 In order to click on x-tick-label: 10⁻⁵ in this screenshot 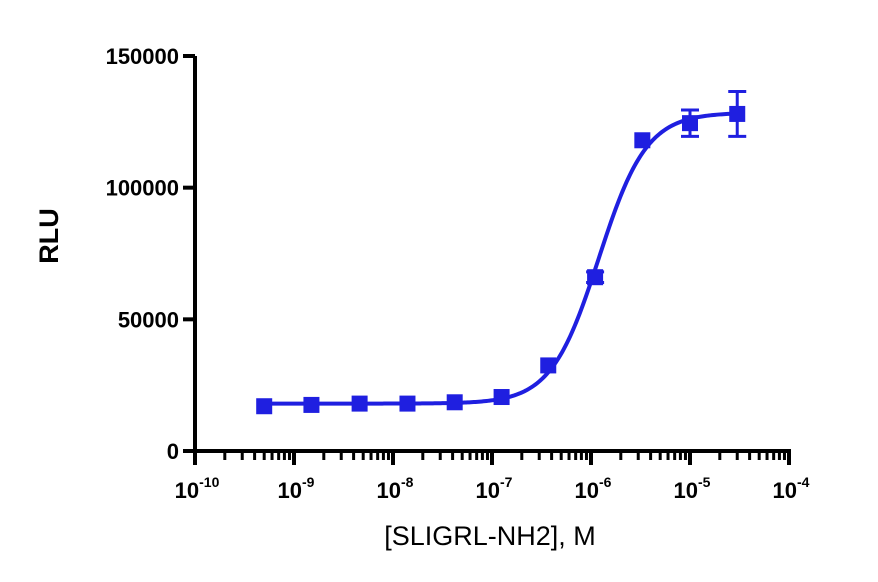, I will do `click(692, 488)`.